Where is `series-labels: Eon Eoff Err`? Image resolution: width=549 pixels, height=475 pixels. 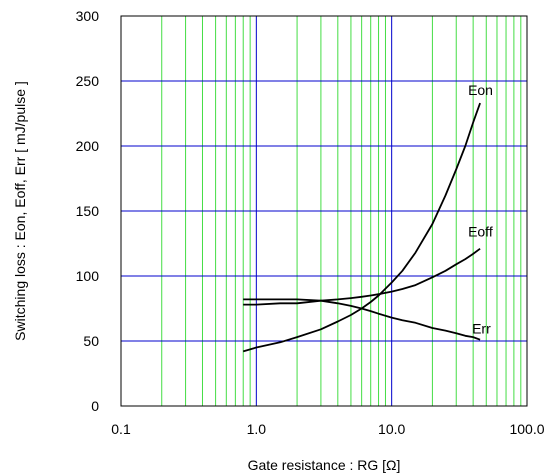
series-labels: Eon Eoff Err is located at coordinates (480, 209).